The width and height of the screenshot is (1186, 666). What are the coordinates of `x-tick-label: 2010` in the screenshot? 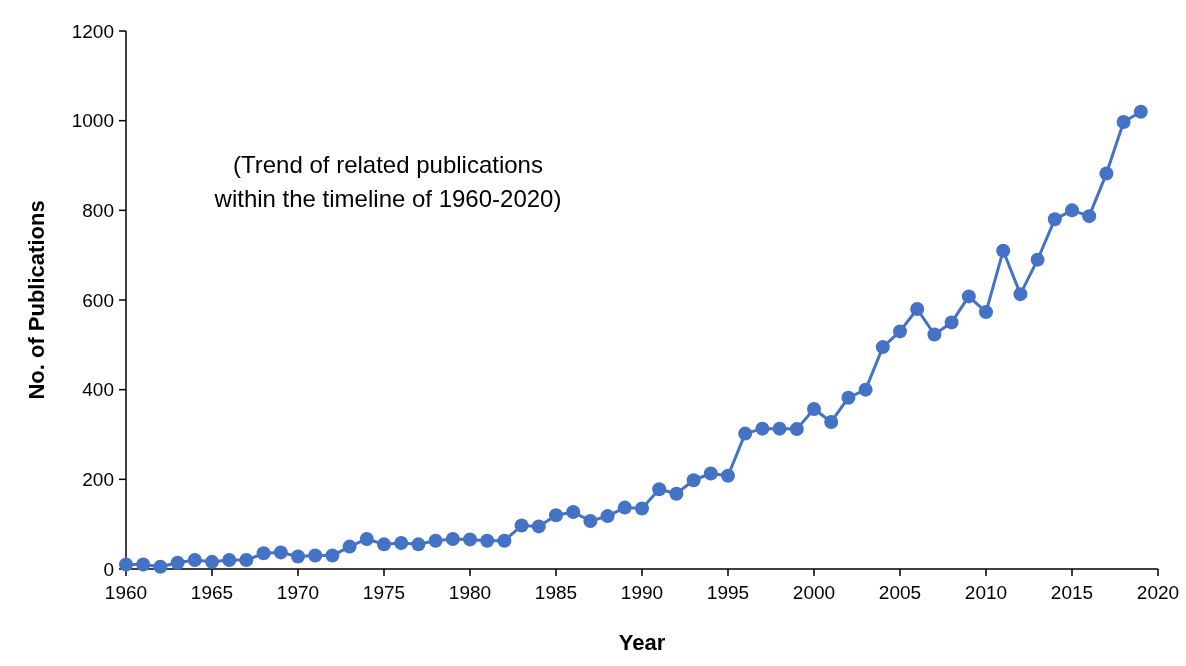 It's located at (986, 592).